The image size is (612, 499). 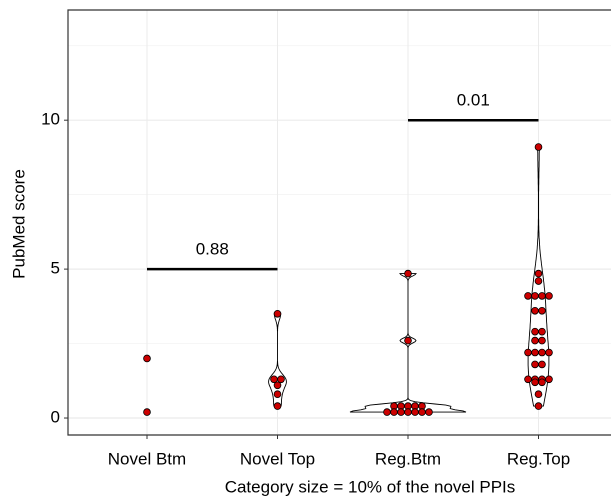 I want to click on x-tick-label: Reg.Top, so click(x=538, y=458).